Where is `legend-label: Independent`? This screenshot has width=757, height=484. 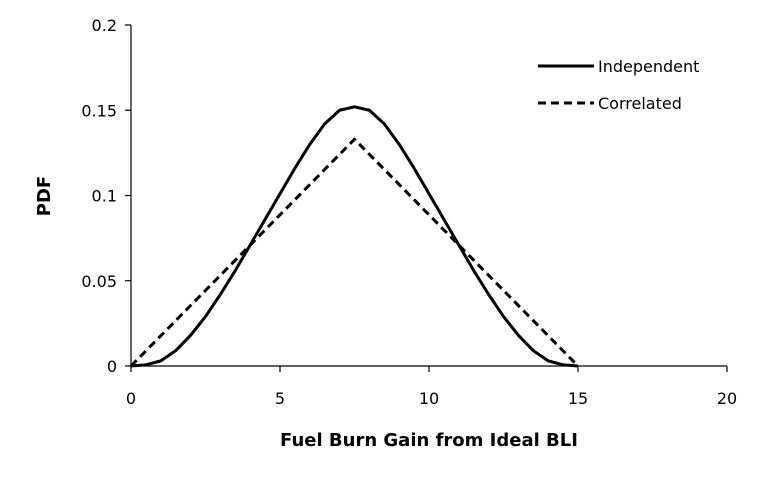 legend-label: Independent is located at coordinates (648, 66).